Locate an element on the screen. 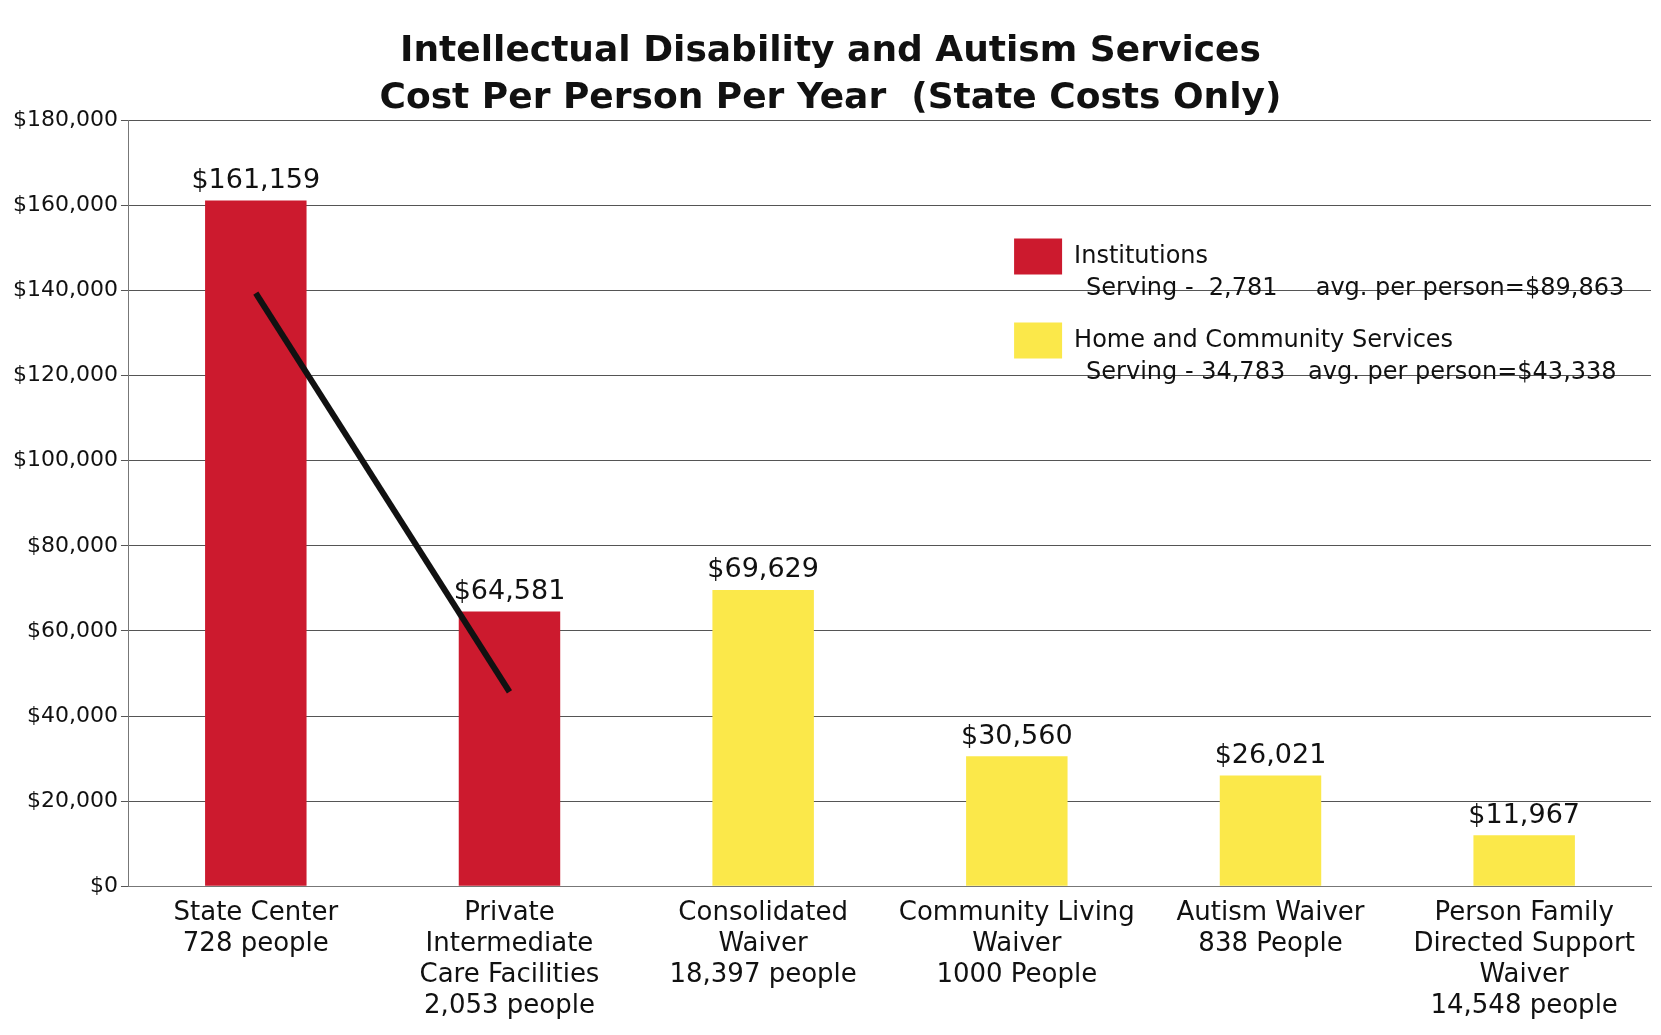  chart-title: Intellectual Disability and Autism Services is located at coordinates (830, 48).